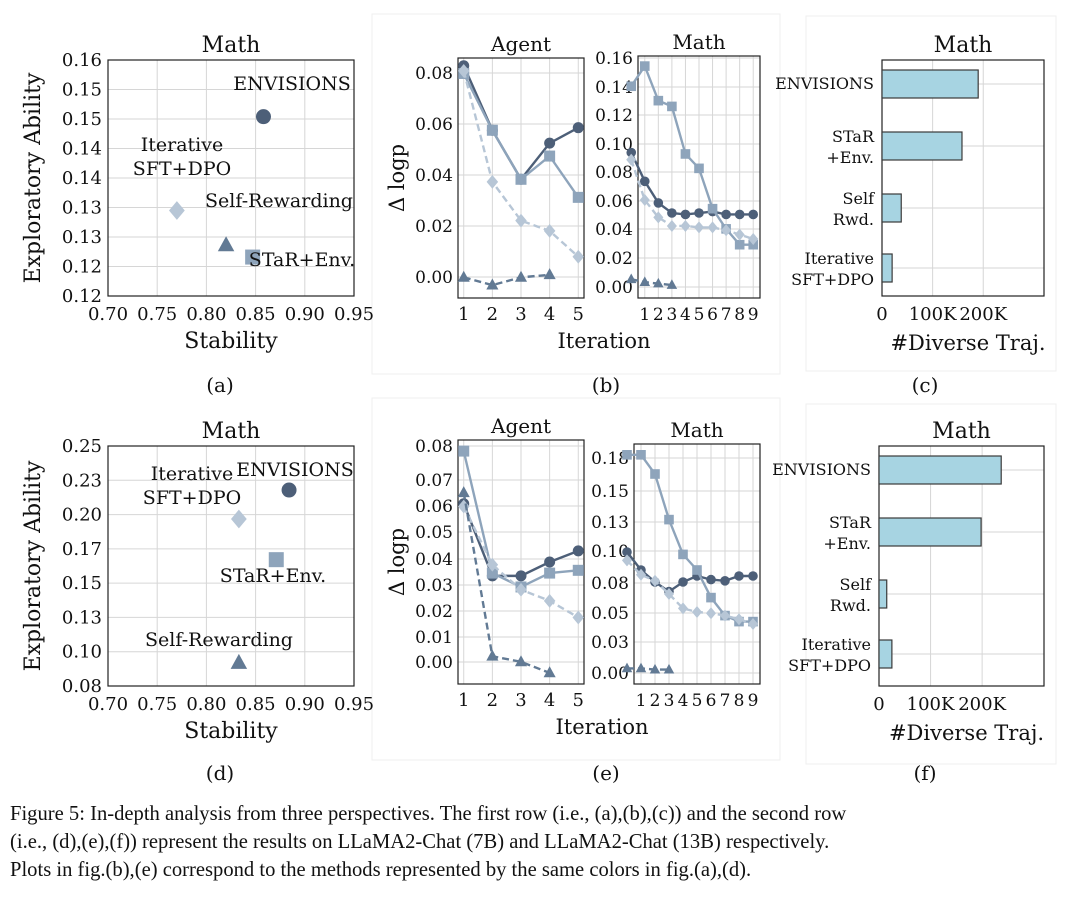 This screenshot has width=1080, height=908. I want to click on point-label: Iterative, so click(192, 474).